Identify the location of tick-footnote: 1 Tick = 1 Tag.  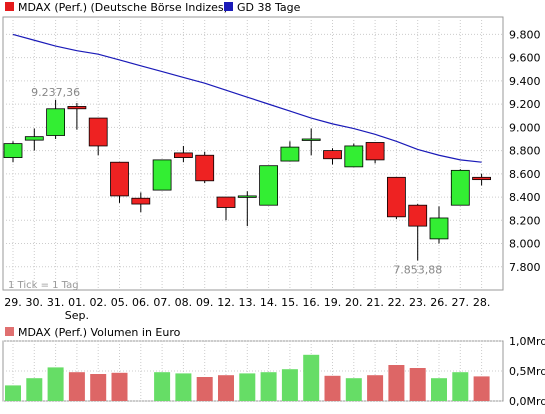
(43, 285).